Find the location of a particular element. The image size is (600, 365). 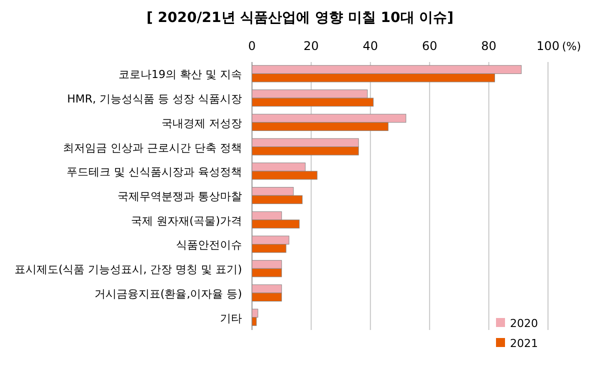

y-tick-label: HMR, 기능성식품 등 성장 식품시장 is located at coordinates (154, 99).